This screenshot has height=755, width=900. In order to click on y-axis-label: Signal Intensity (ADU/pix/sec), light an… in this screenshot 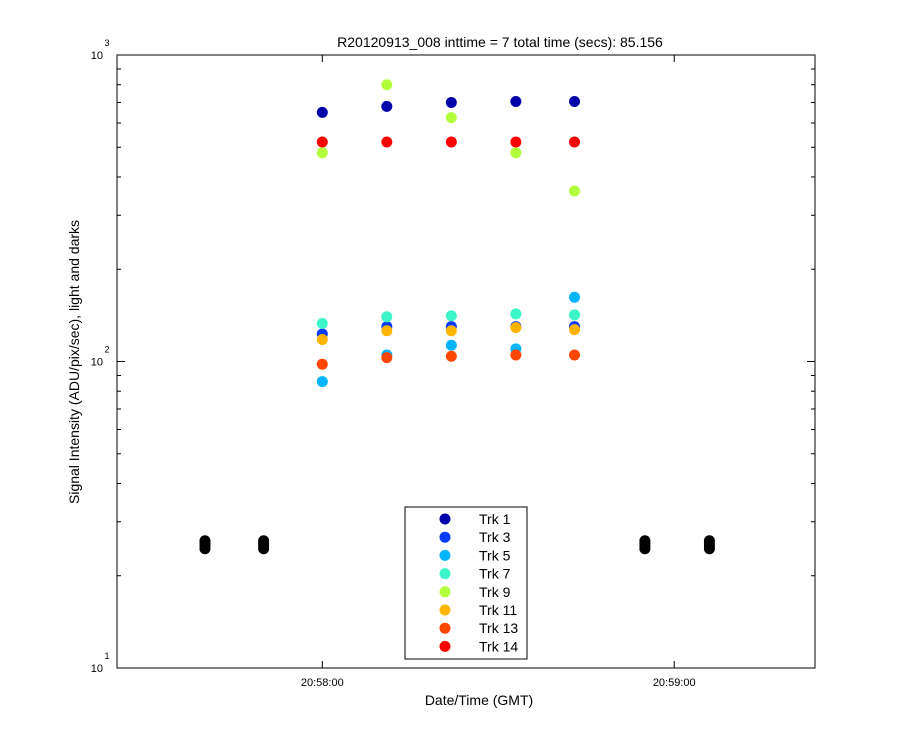, I will do `click(74, 362)`.